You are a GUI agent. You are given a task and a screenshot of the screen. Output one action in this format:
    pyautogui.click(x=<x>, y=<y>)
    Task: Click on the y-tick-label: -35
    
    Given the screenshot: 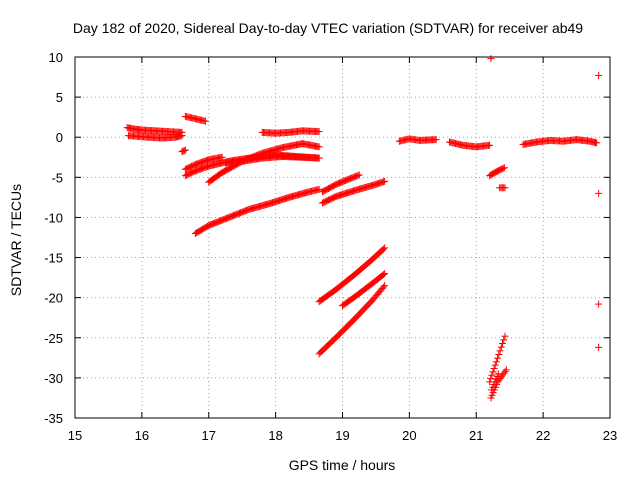 What is the action you would take?
    pyautogui.click(x=53, y=418)
    